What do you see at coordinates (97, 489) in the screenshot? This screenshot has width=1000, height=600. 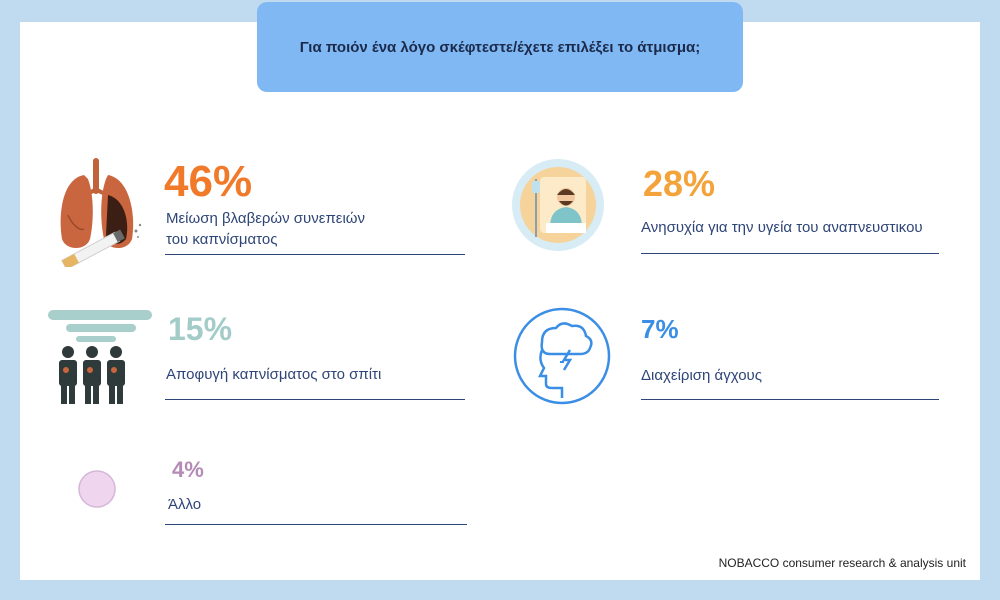 I see `other-circle-icon` at bounding box center [97, 489].